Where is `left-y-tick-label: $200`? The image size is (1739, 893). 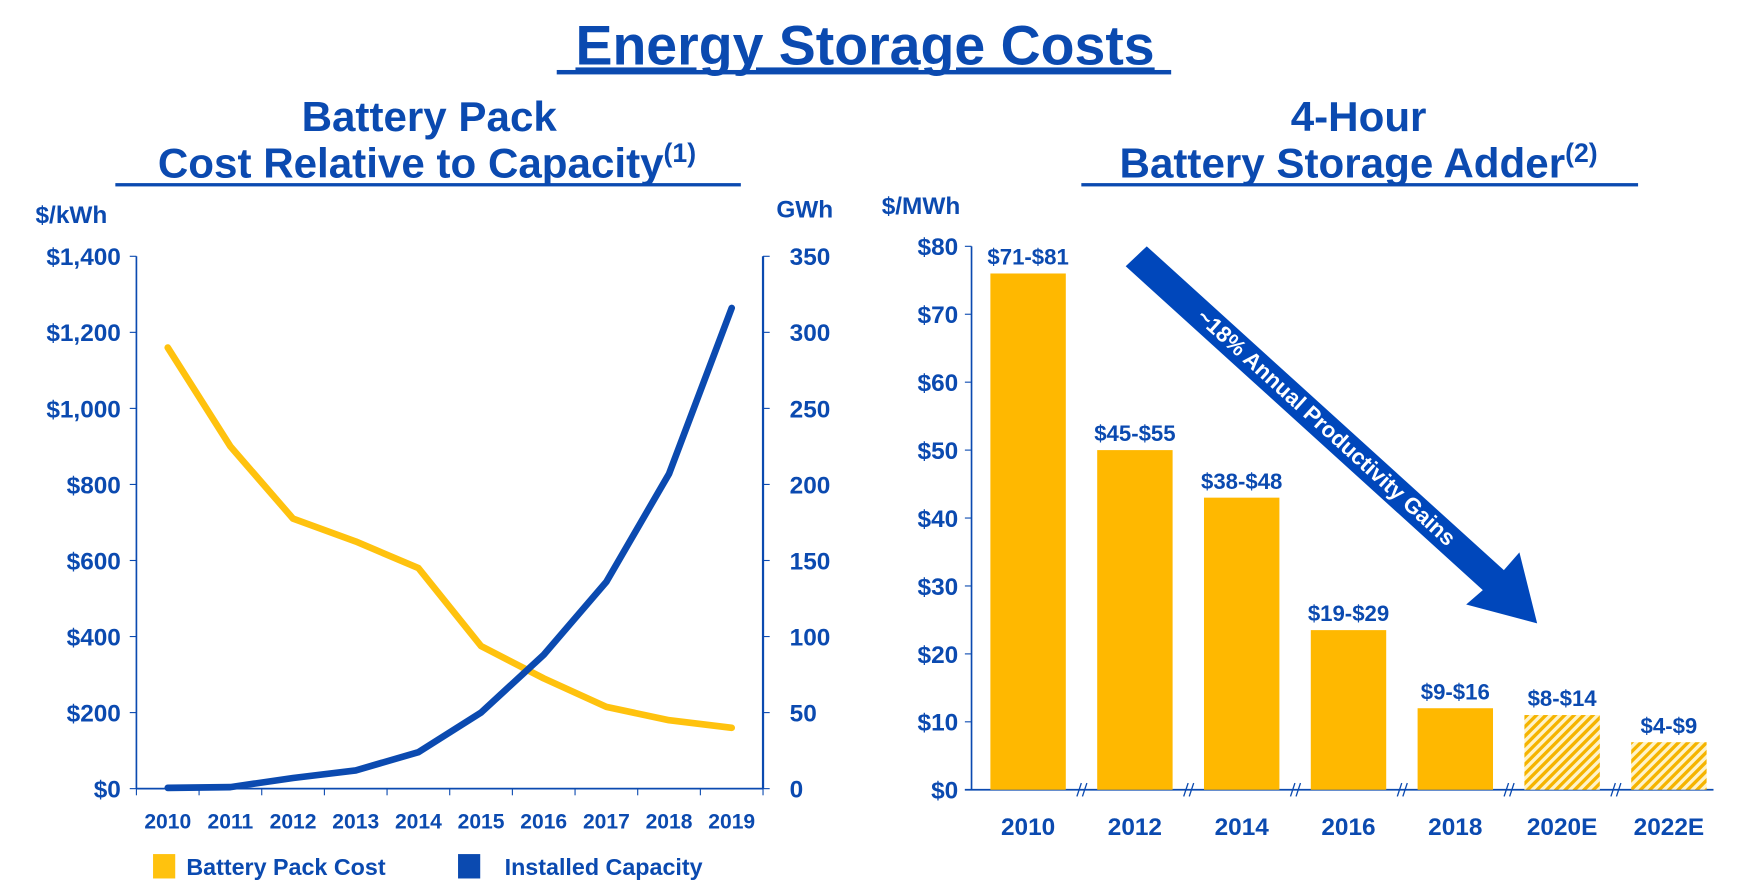
left-y-tick-label: $200 is located at coordinates (94, 713).